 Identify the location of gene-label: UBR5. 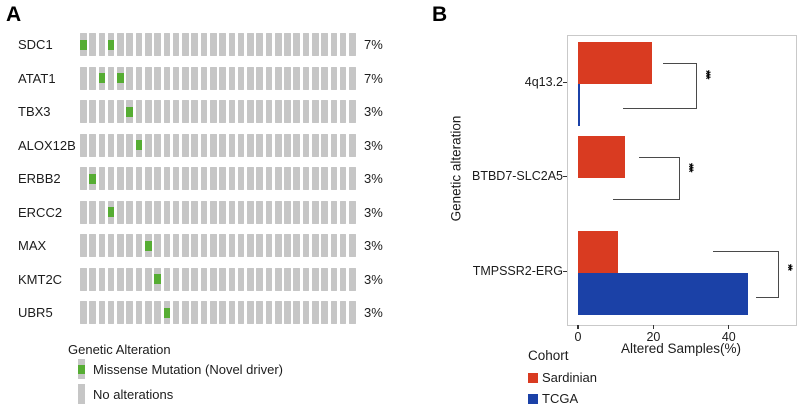
(35, 312).